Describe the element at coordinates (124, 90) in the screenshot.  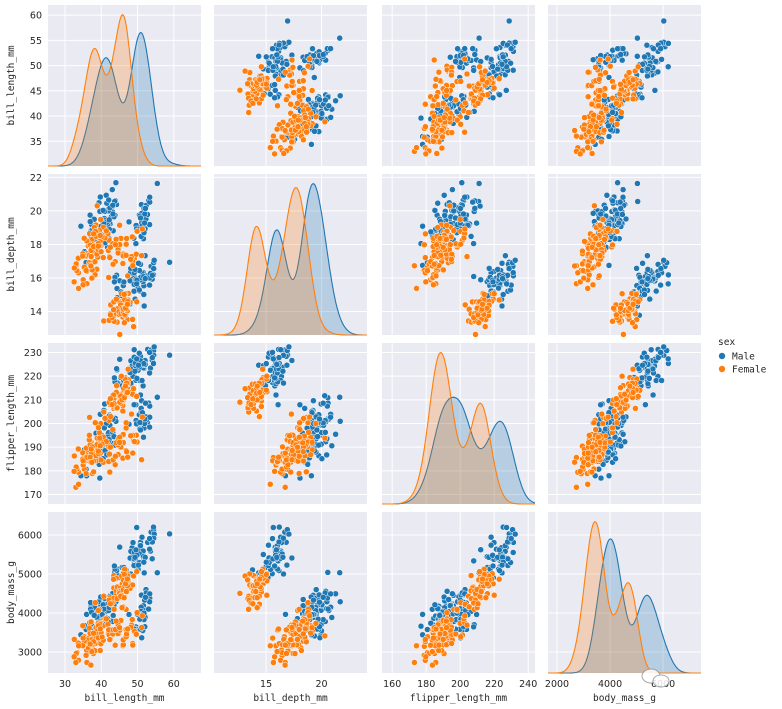
I see `kde-line-female` at that location.